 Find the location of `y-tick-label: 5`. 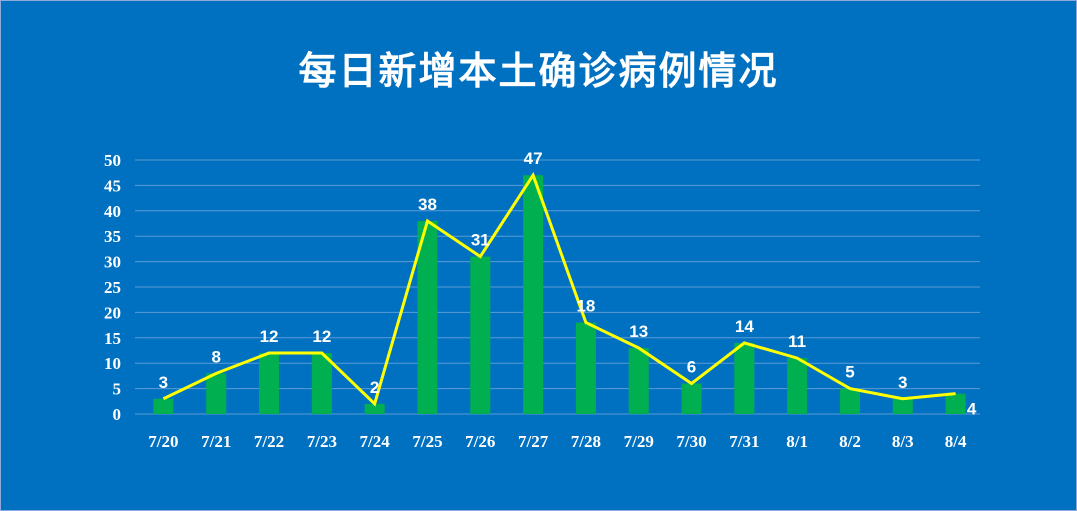

y-tick-label: 5 is located at coordinates (117, 389).